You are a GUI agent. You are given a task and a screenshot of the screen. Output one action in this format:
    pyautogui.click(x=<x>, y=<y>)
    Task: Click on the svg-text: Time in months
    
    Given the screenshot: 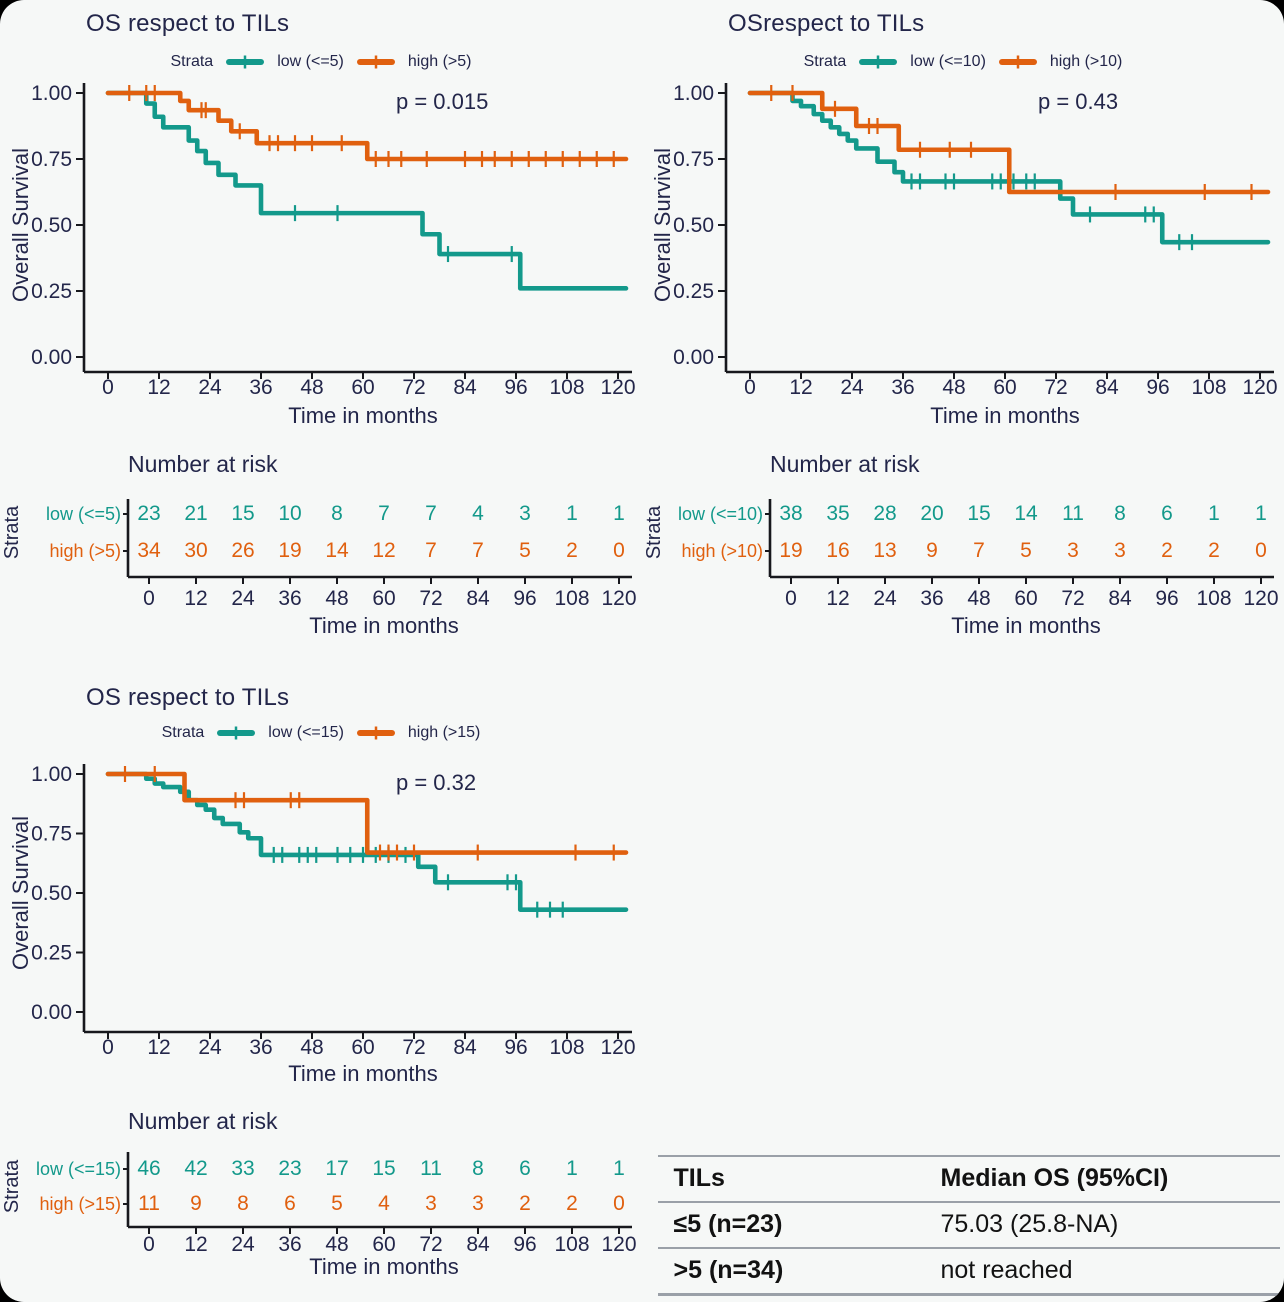 What is the action you would take?
    pyautogui.click(x=1005, y=415)
    